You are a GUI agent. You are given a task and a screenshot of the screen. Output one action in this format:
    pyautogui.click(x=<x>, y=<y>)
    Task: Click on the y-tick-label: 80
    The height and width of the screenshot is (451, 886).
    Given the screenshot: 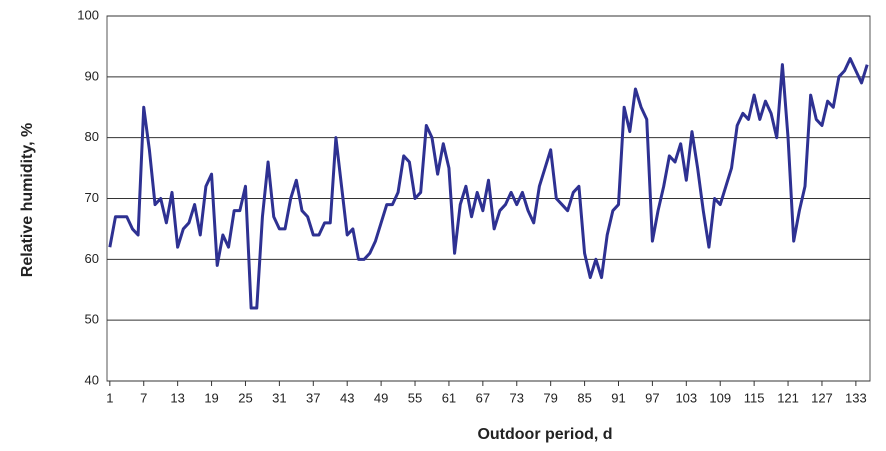 What is the action you would take?
    pyautogui.click(x=92, y=136)
    